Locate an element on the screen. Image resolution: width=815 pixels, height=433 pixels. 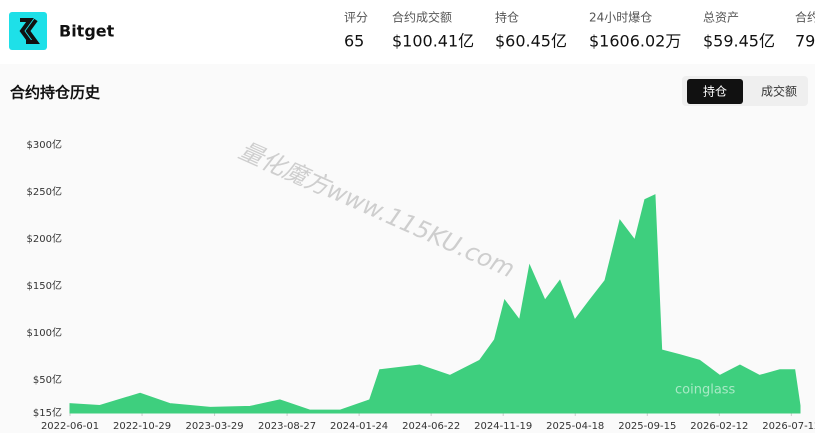
x-tick-label: 2025-09-15 is located at coordinates (647, 426).